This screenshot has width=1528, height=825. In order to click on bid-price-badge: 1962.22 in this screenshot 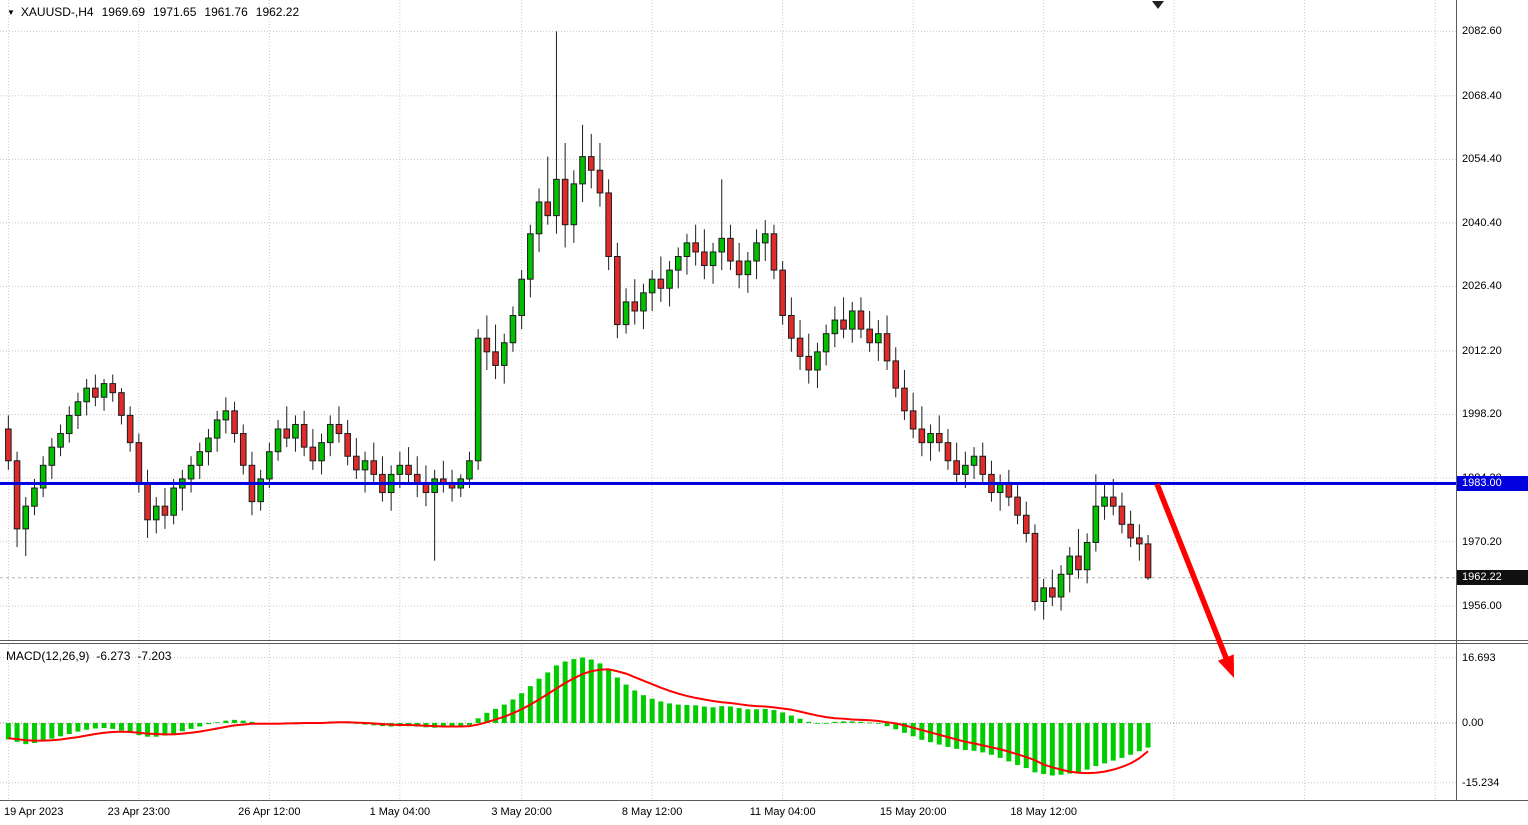, I will do `click(1492, 578)`.